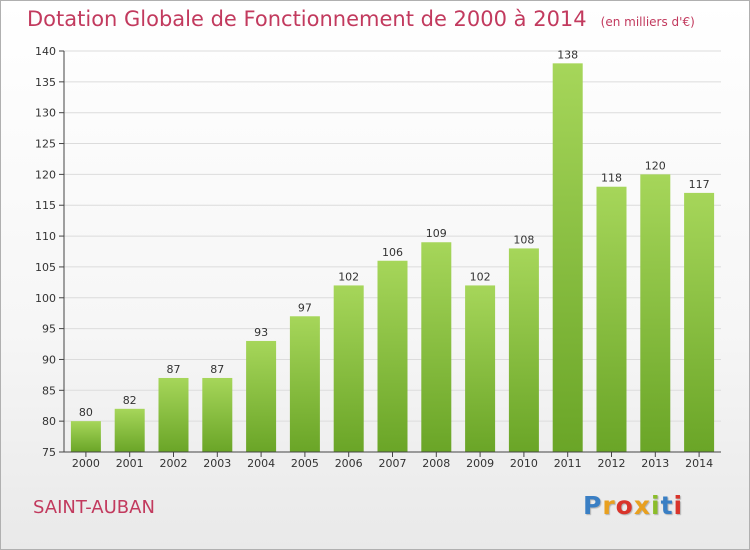  I want to click on x-tick-label: 2008, so click(436, 463).